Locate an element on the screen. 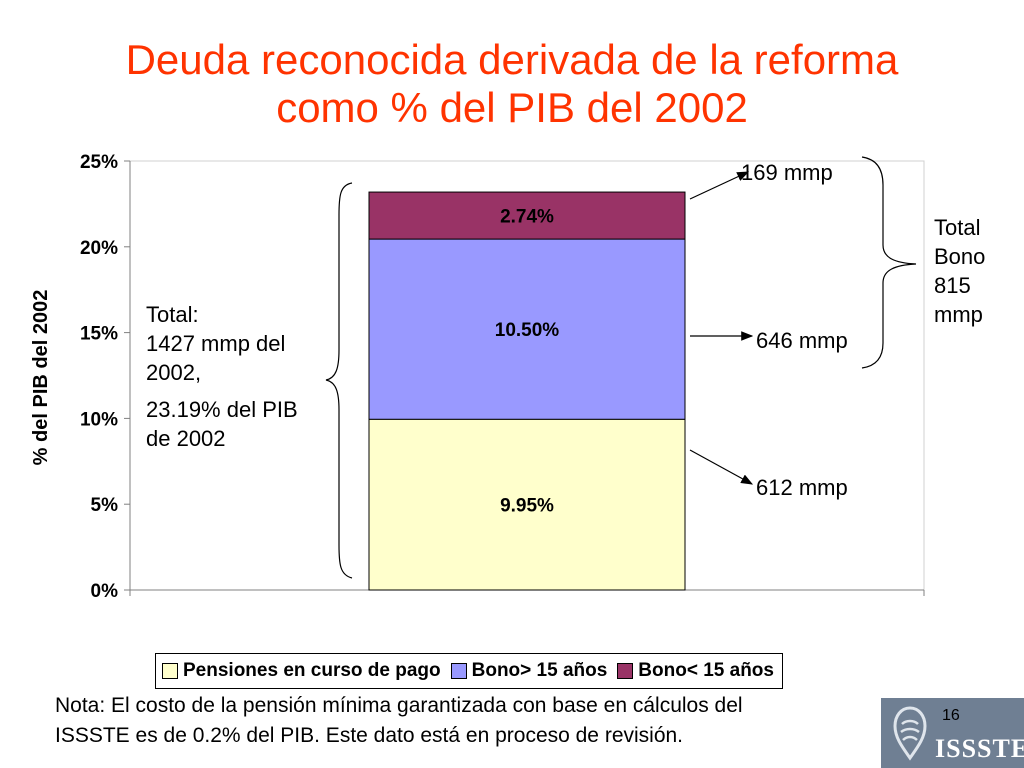  total-left-line-2: 1427 mmp del is located at coordinates (216, 343).